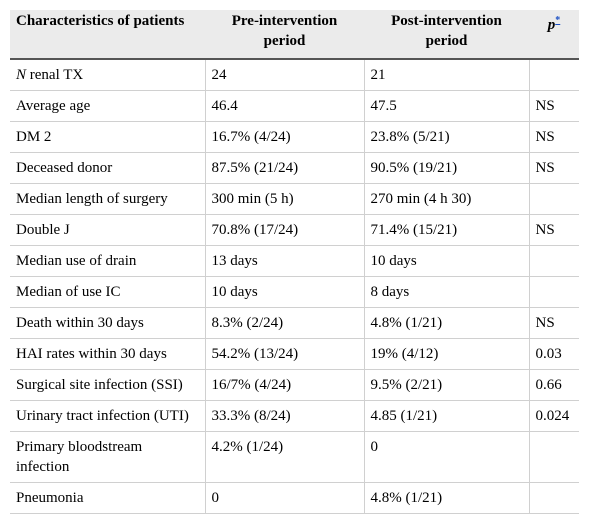 This screenshot has height=516, width=590. What do you see at coordinates (102, 416) in the screenshot?
I see `label-text: Urinary tract infection (UTI)` at bounding box center [102, 416].